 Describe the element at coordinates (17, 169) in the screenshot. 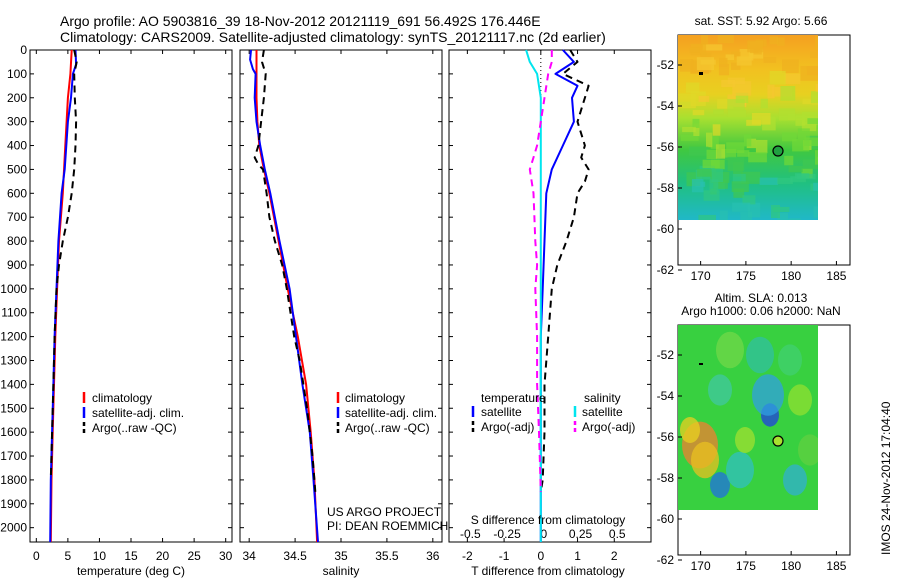

I see `depth-tick-label: 500` at that location.